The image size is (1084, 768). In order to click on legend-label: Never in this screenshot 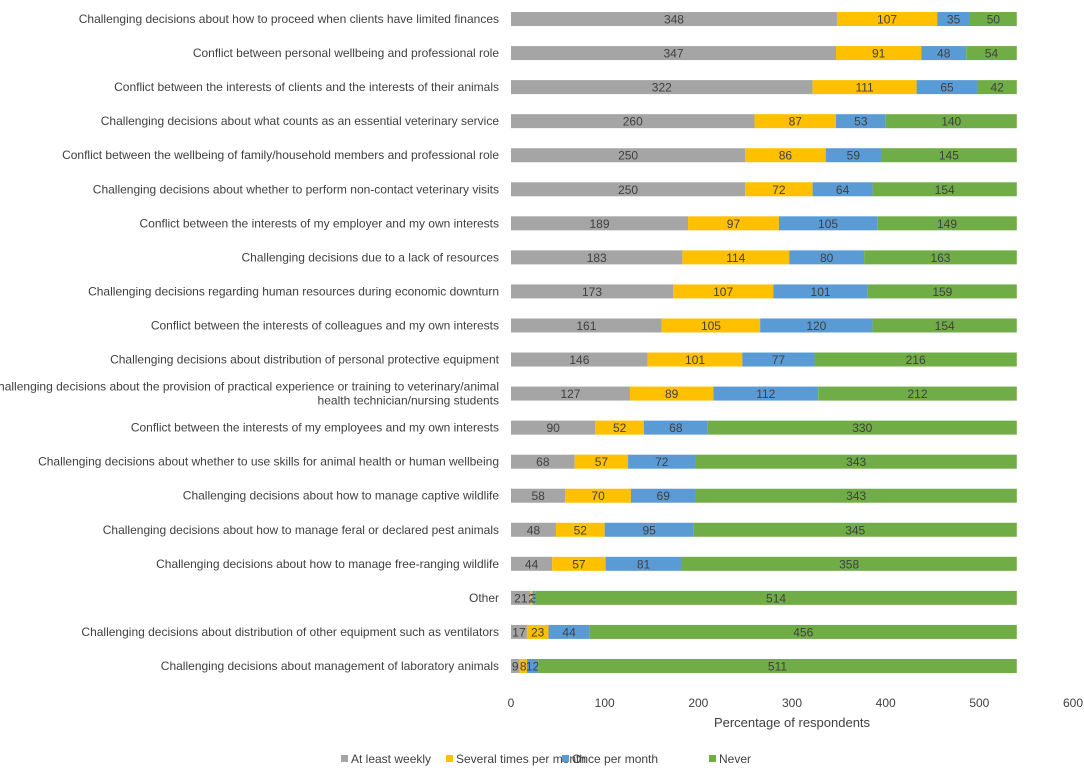, I will do `click(735, 759)`.